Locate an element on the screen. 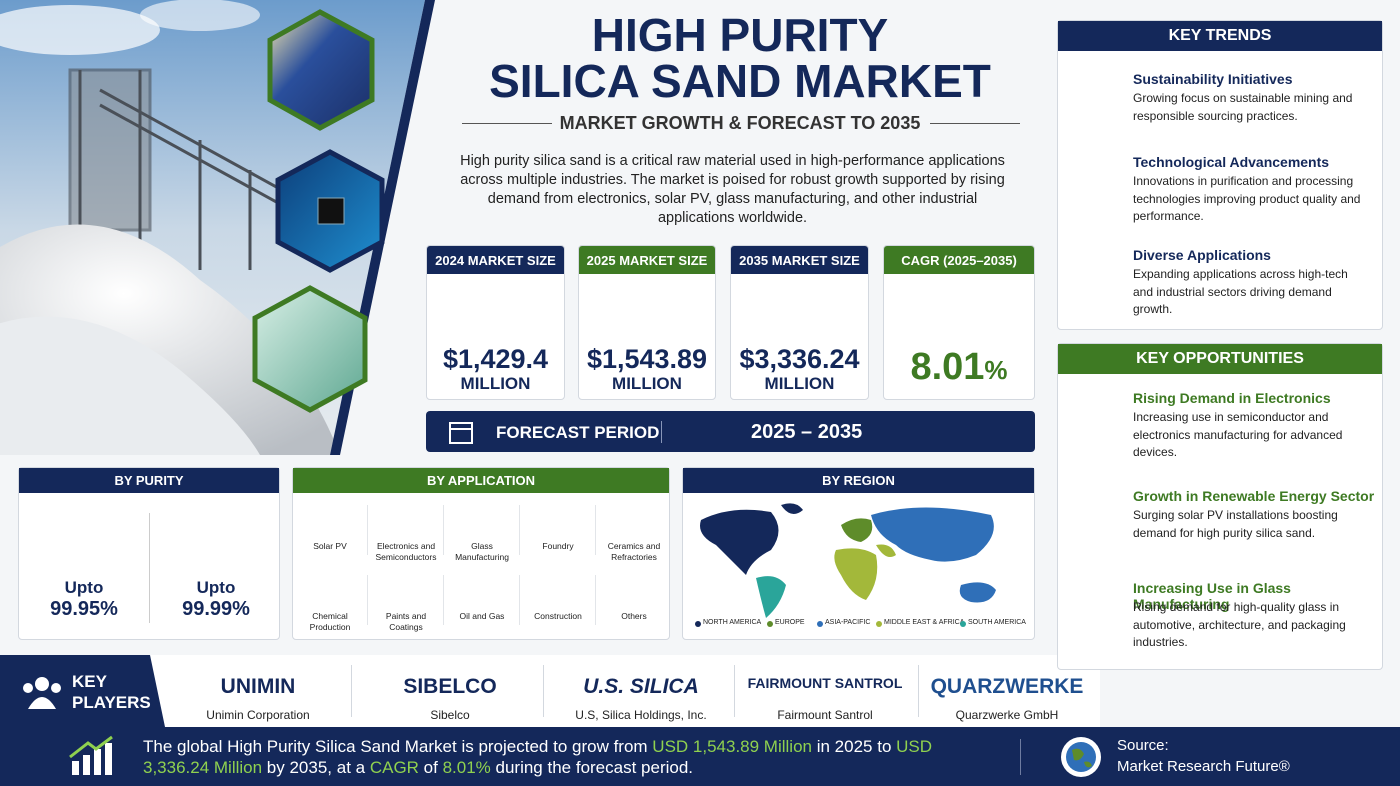  forecast-value: 2025 – 2035 is located at coordinates (807, 432).